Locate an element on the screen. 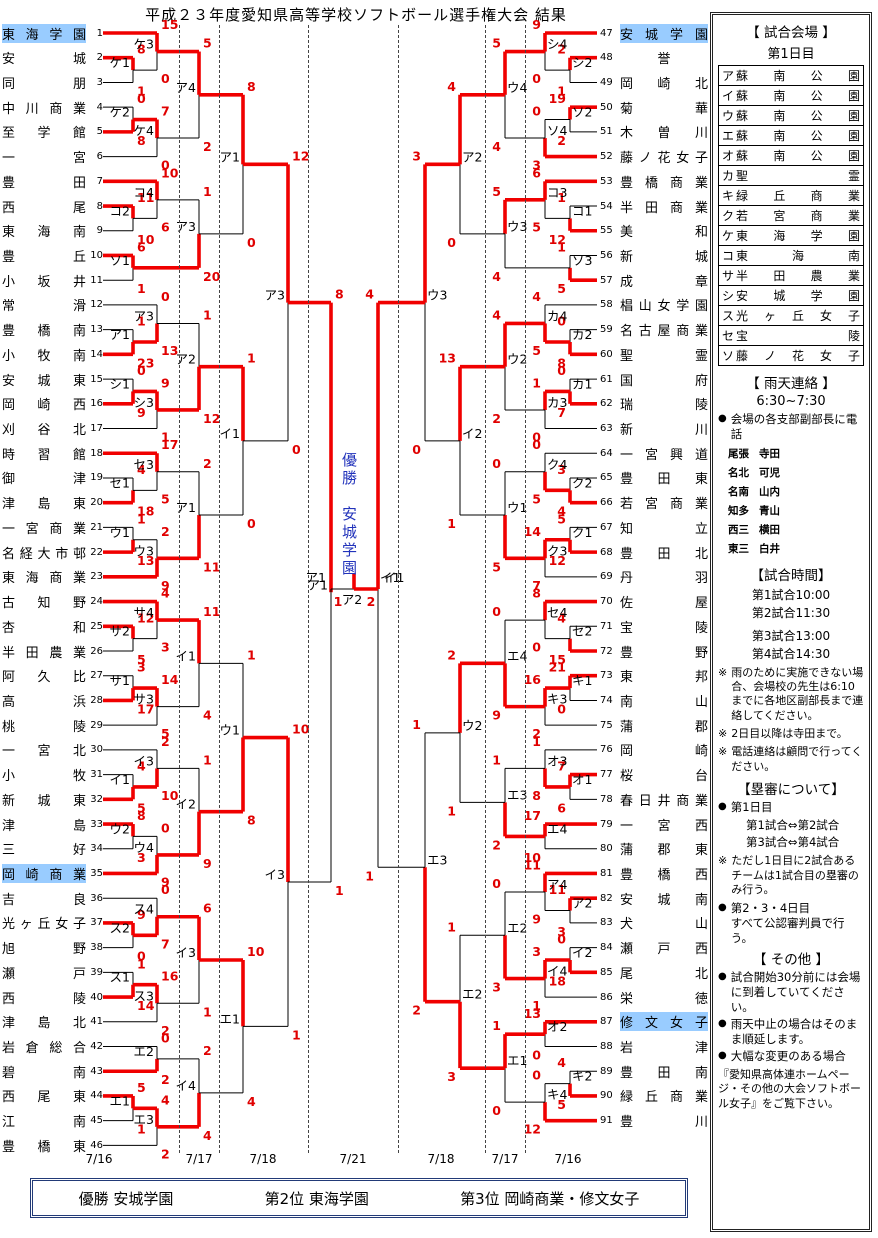  team-row: 74 南山 is located at coordinates (654, 700).